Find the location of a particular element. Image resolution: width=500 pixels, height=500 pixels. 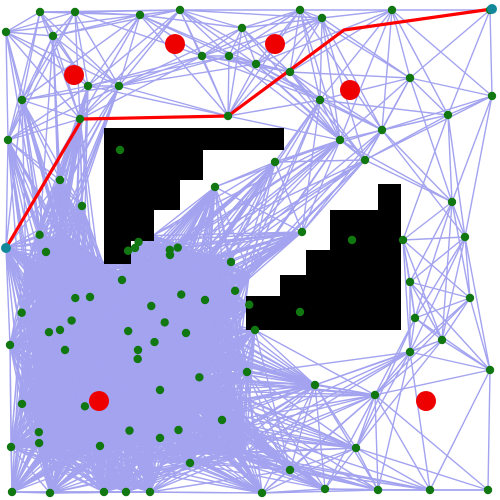

goal-node is located at coordinates (492, 9).